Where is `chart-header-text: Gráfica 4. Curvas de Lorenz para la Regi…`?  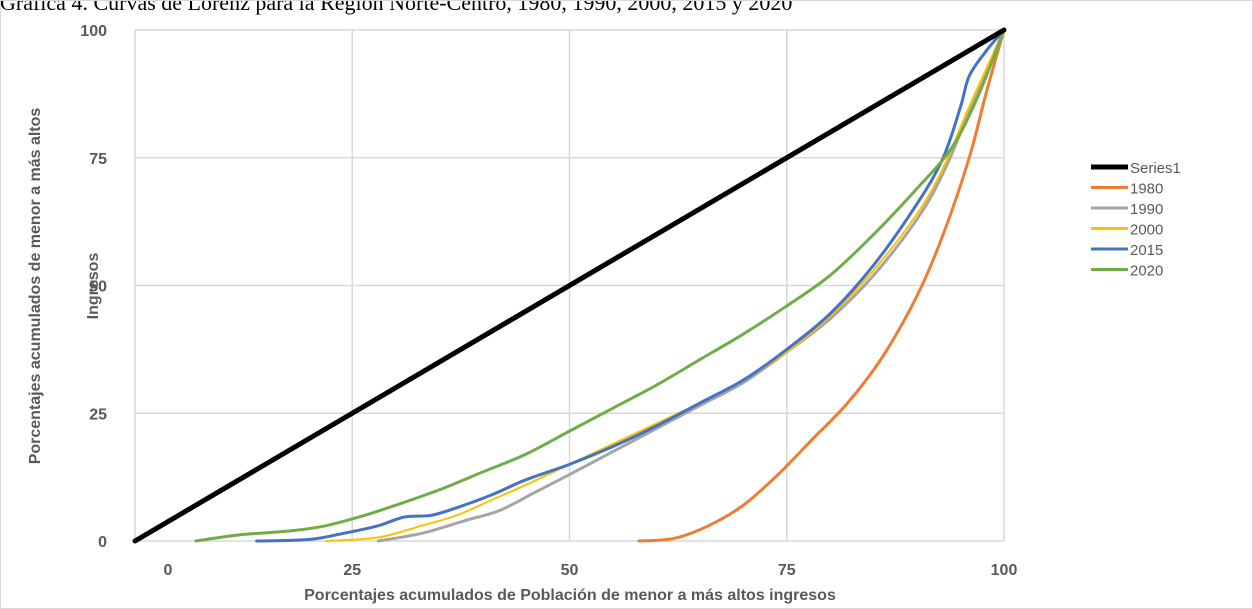 chart-header-text: Gráfica 4. Curvas de Lorenz para la Regi… is located at coordinates (396, 7).